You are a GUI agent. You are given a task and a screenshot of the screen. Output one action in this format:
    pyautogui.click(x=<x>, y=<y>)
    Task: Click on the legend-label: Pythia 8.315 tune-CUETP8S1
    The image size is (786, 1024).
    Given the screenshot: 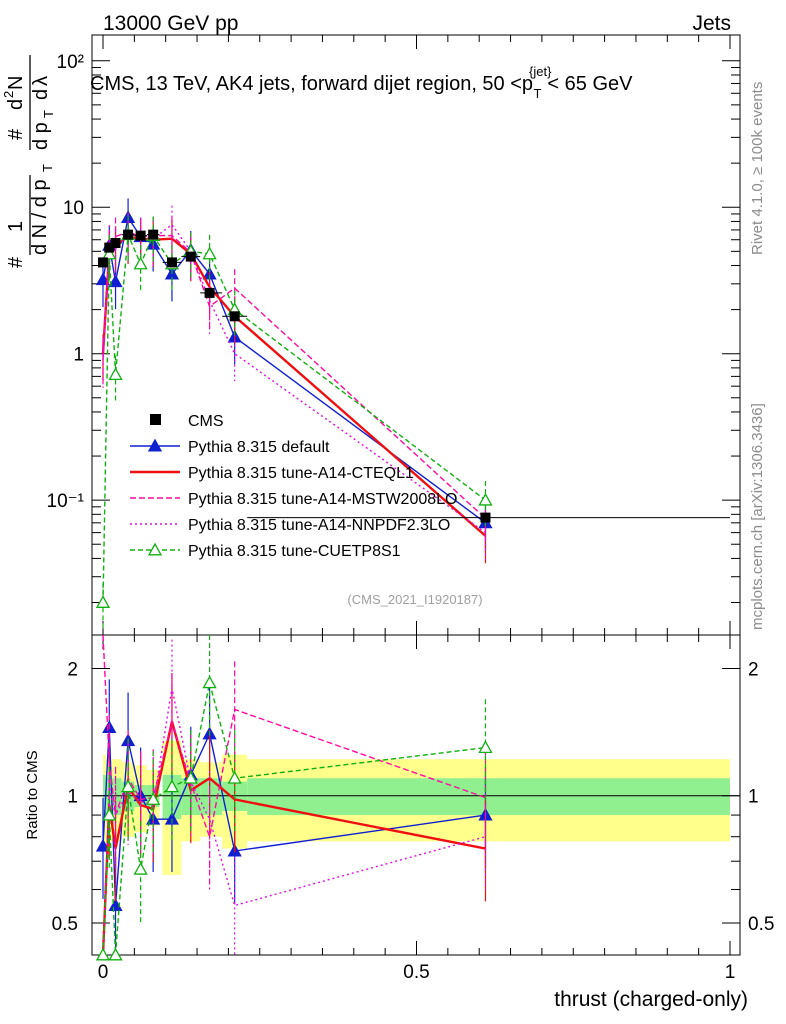 What is the action you would take?
    pyautogui.click(x=294, y=551)
    